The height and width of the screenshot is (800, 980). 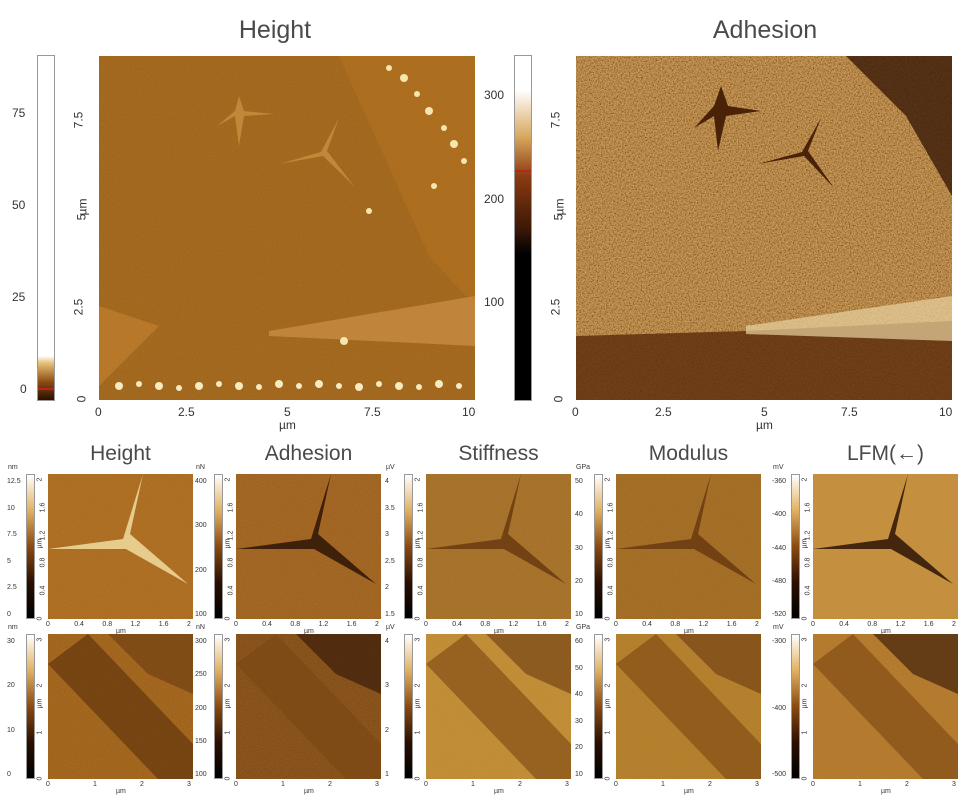 I want to click on adhesion-large-title: Adhesion, so click(x=765, y=30).